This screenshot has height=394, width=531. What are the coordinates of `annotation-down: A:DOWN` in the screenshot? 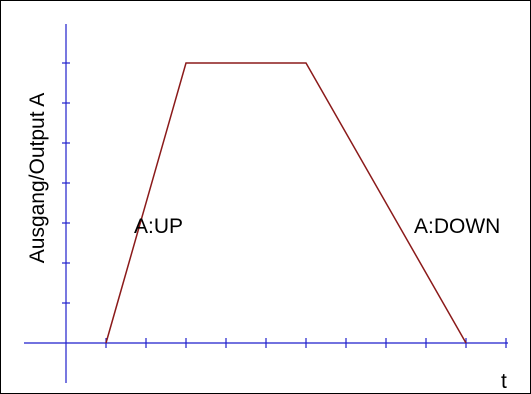 It's located at (457, 226).